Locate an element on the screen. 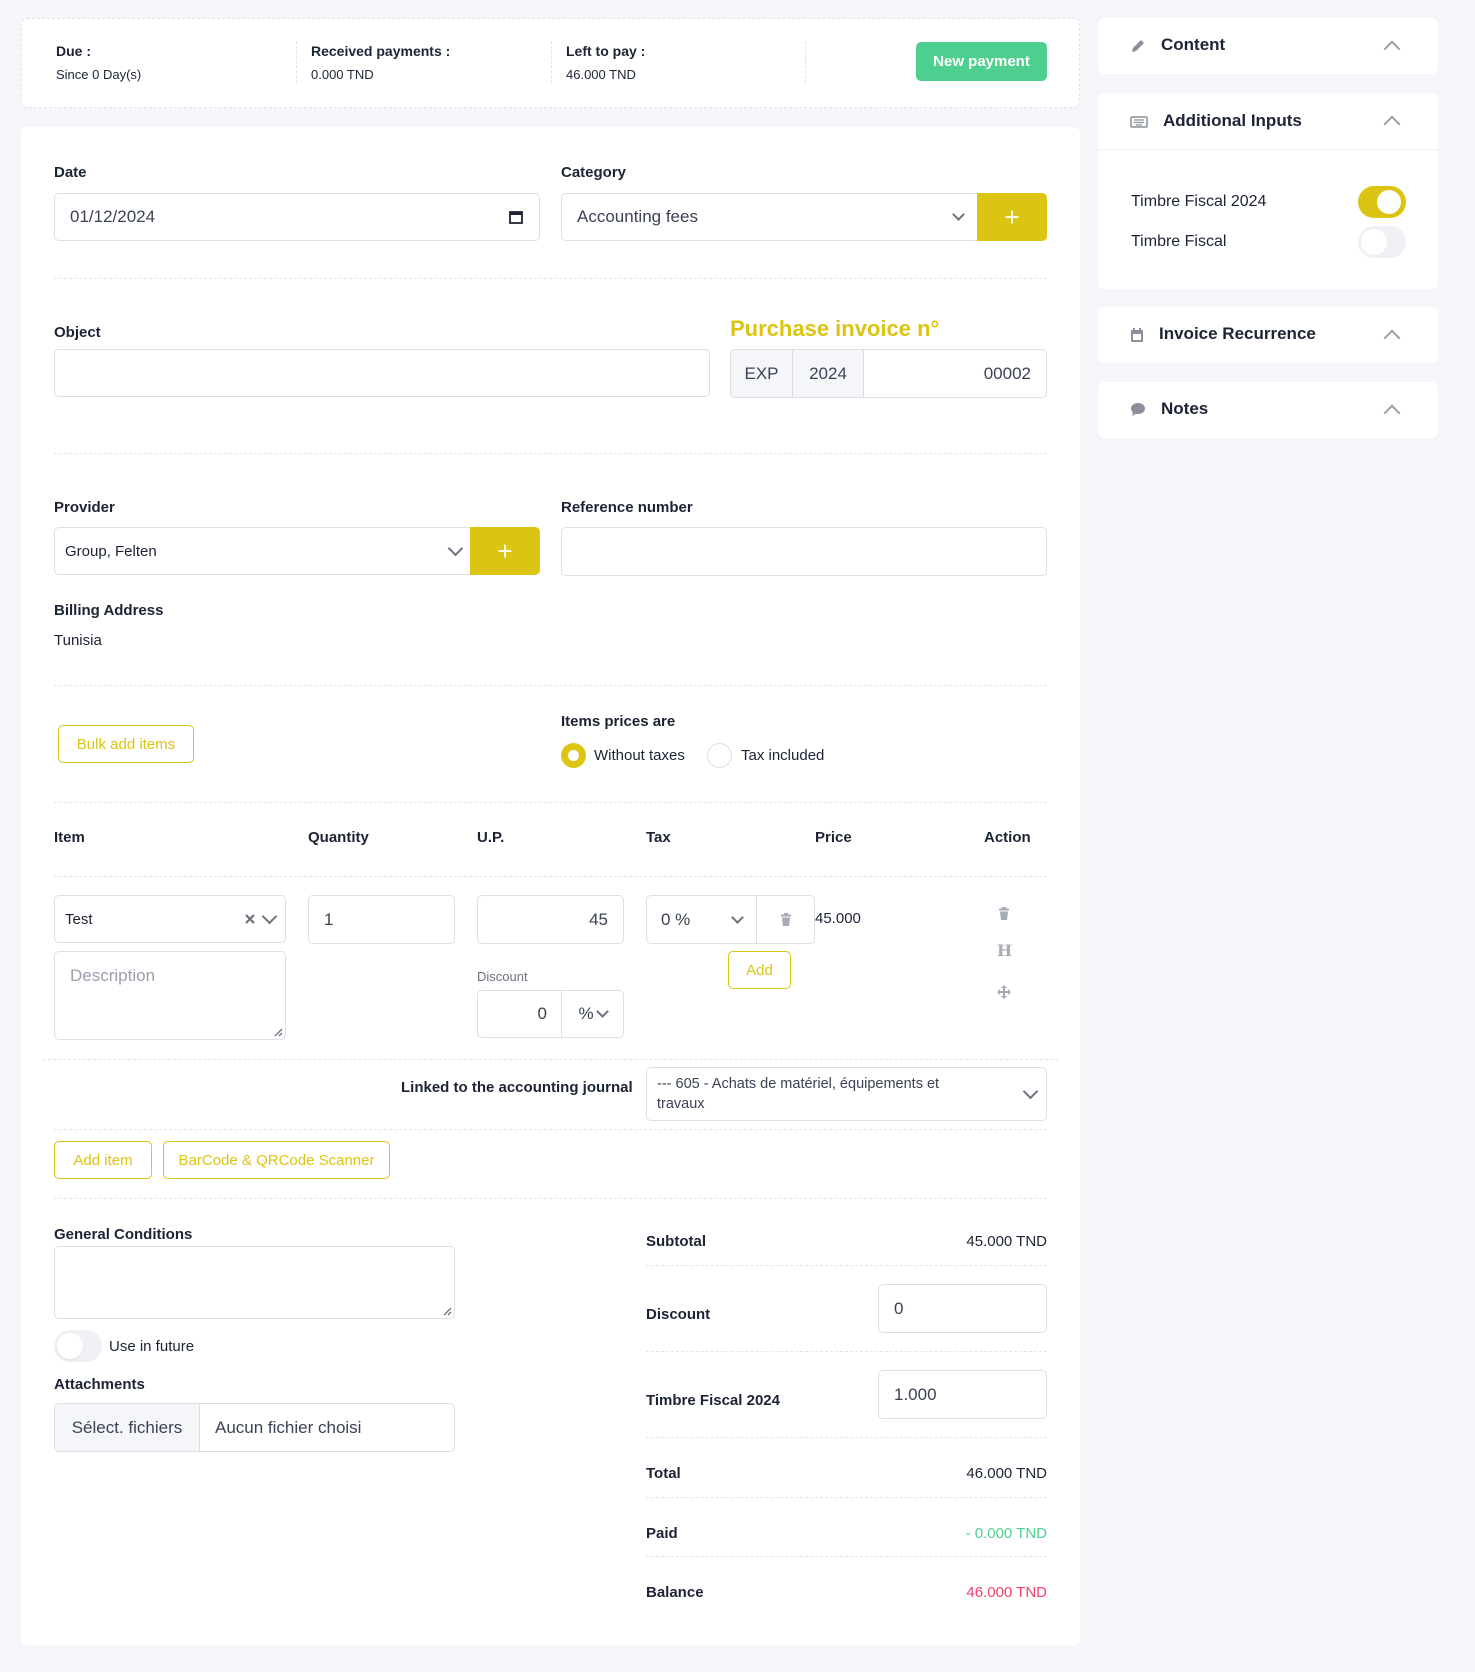  choose-files-button: Sélect. fichiers is located at coordinates (127, 1427).